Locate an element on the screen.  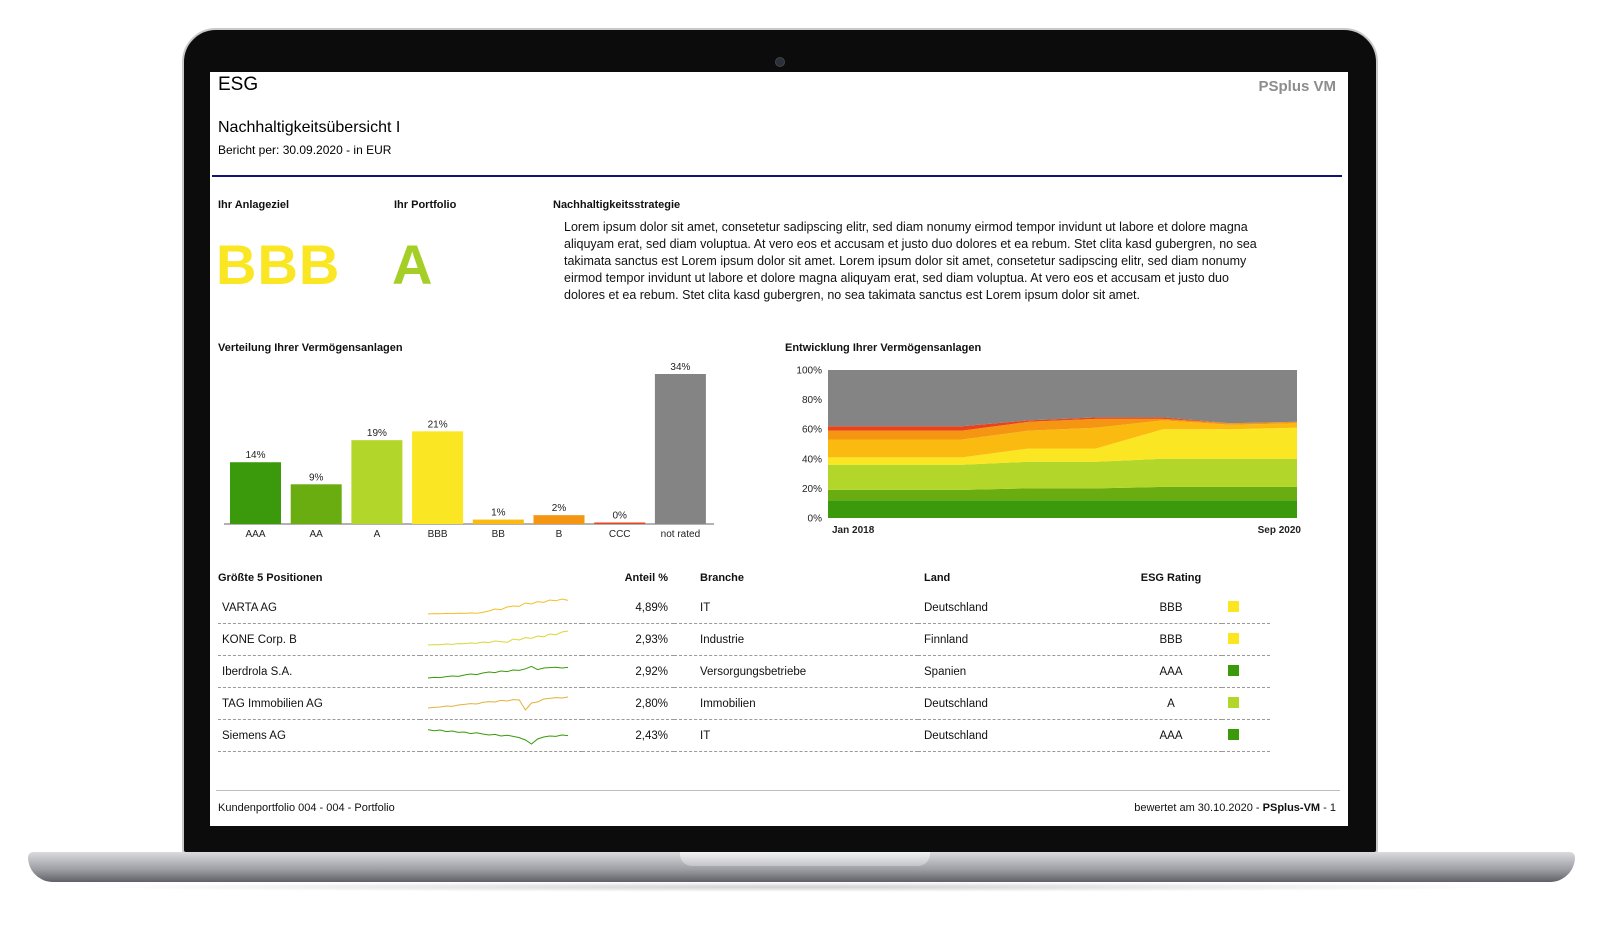
y-tick-label: 40% is located at coordinates (812, 459).